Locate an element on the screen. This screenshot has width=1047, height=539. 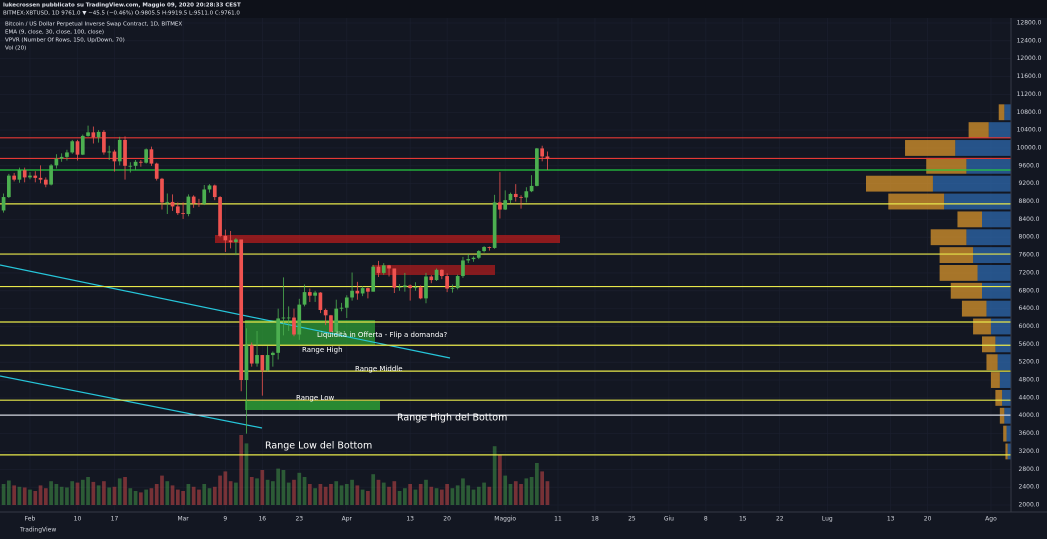
y-tick-label: 3600.0 is located at coordinates (1029, 433).